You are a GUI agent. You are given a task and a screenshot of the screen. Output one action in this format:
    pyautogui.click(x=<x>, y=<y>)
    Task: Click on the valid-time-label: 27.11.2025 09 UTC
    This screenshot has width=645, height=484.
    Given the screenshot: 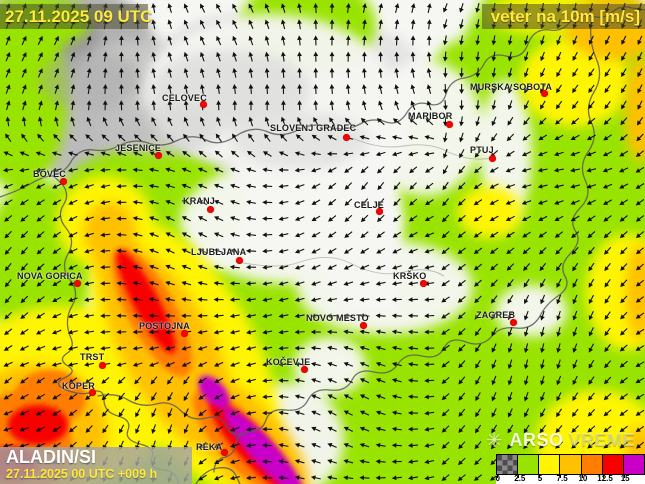 What is the action you would take?
    pyautogui.click(x=76, y=16)
    